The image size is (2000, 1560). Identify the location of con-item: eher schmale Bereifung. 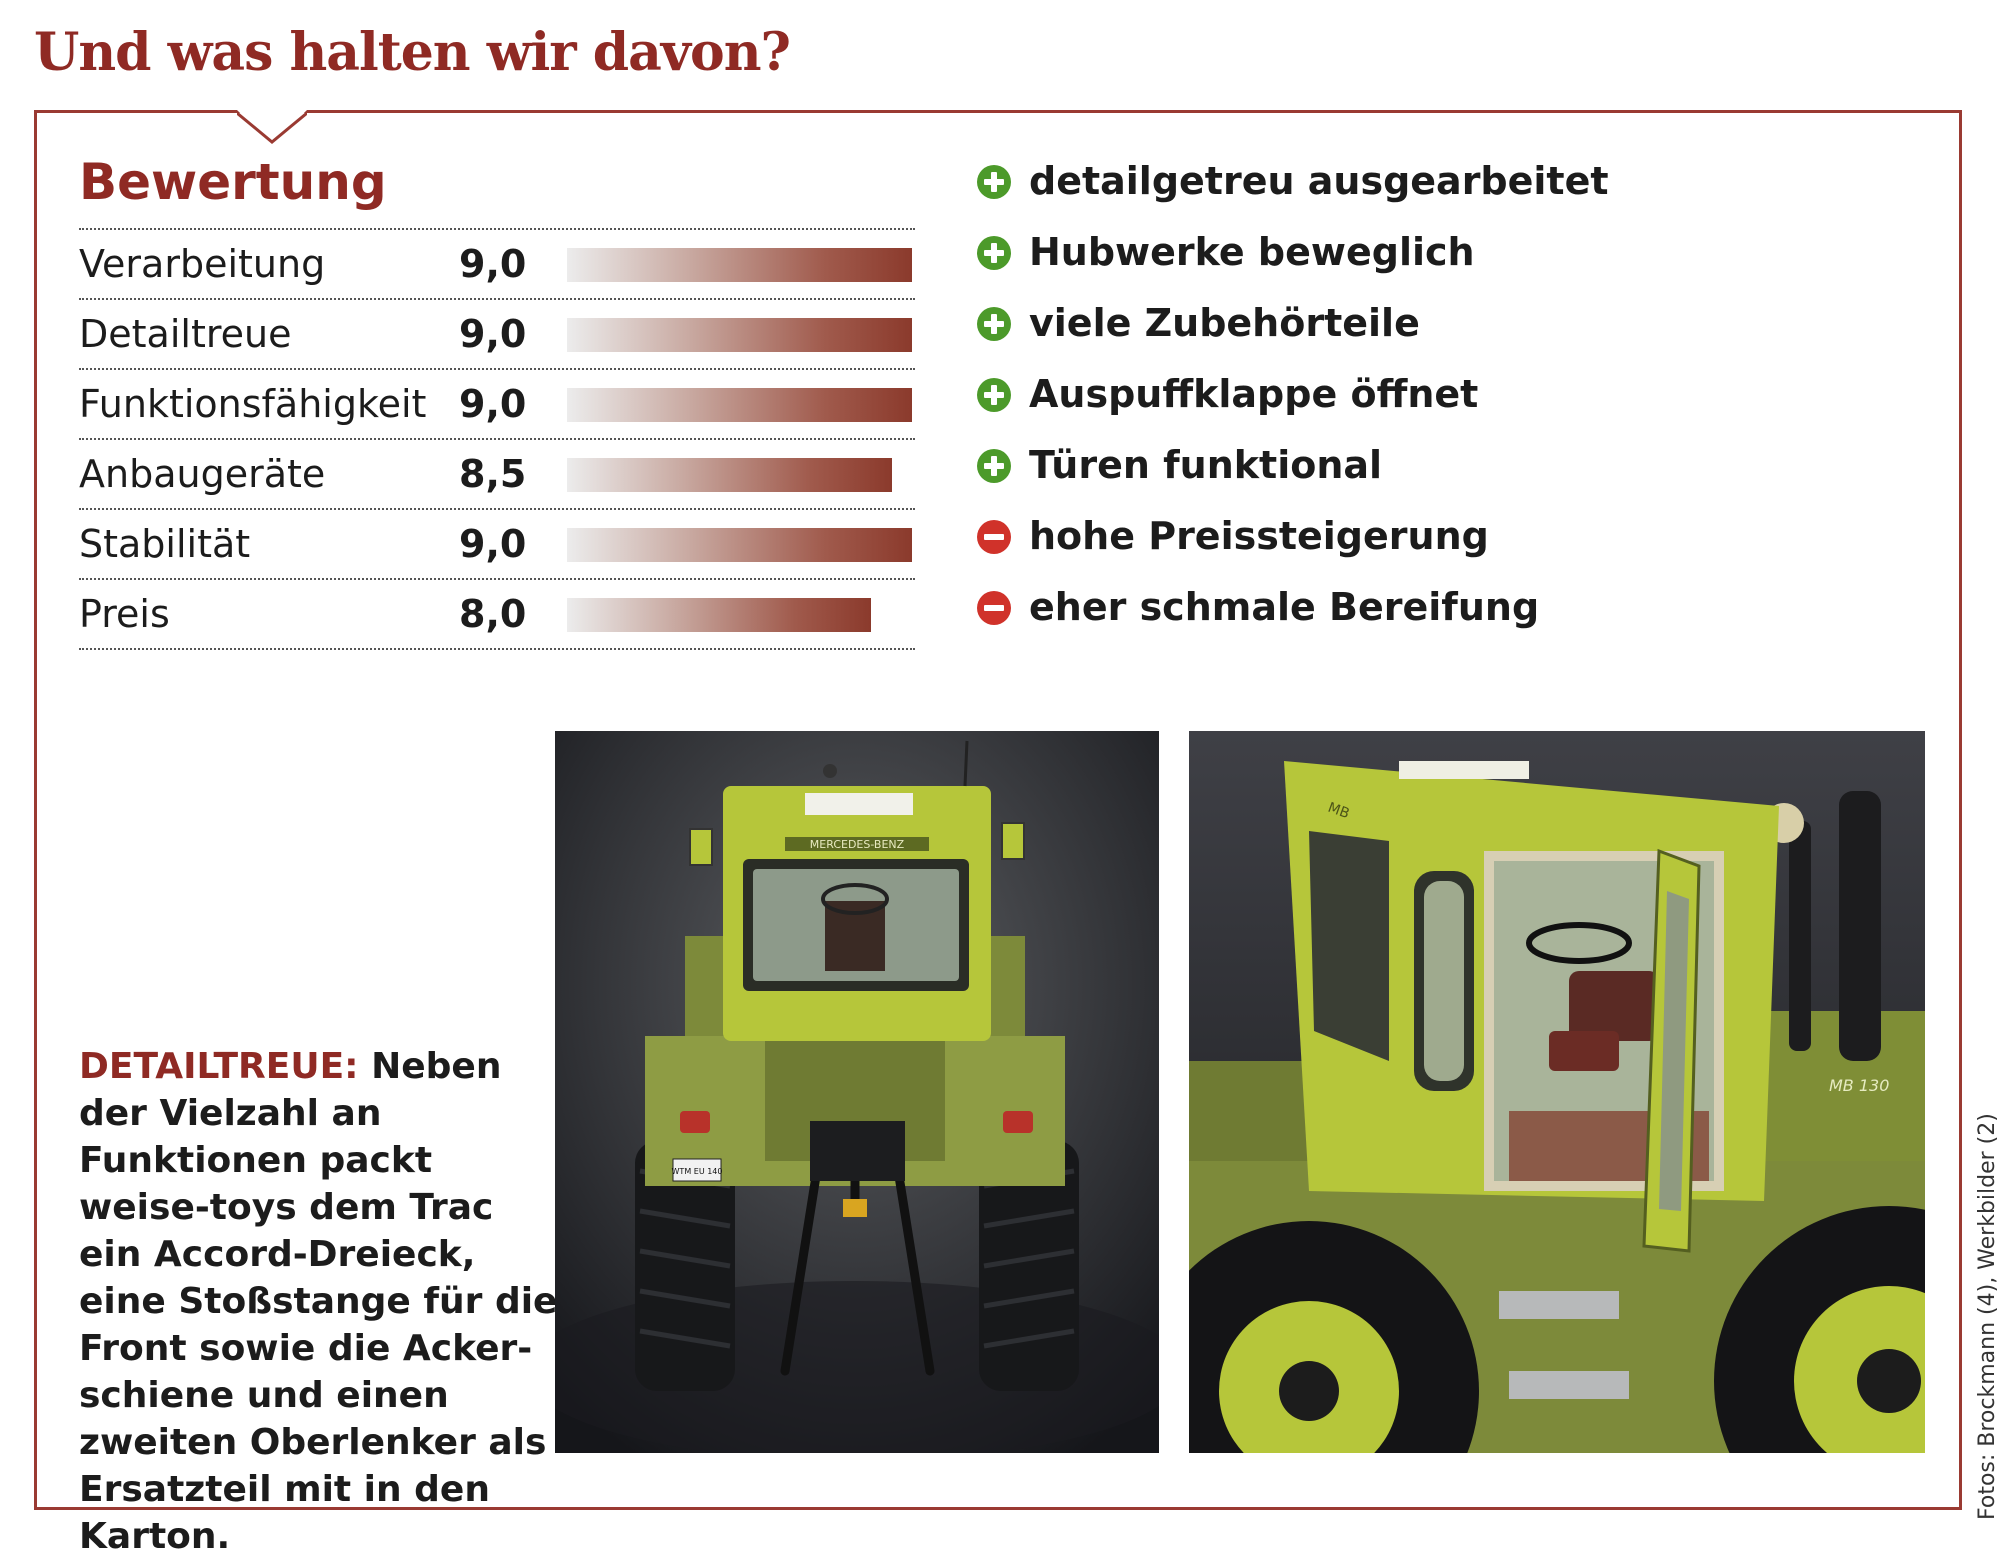
(1427, 614).